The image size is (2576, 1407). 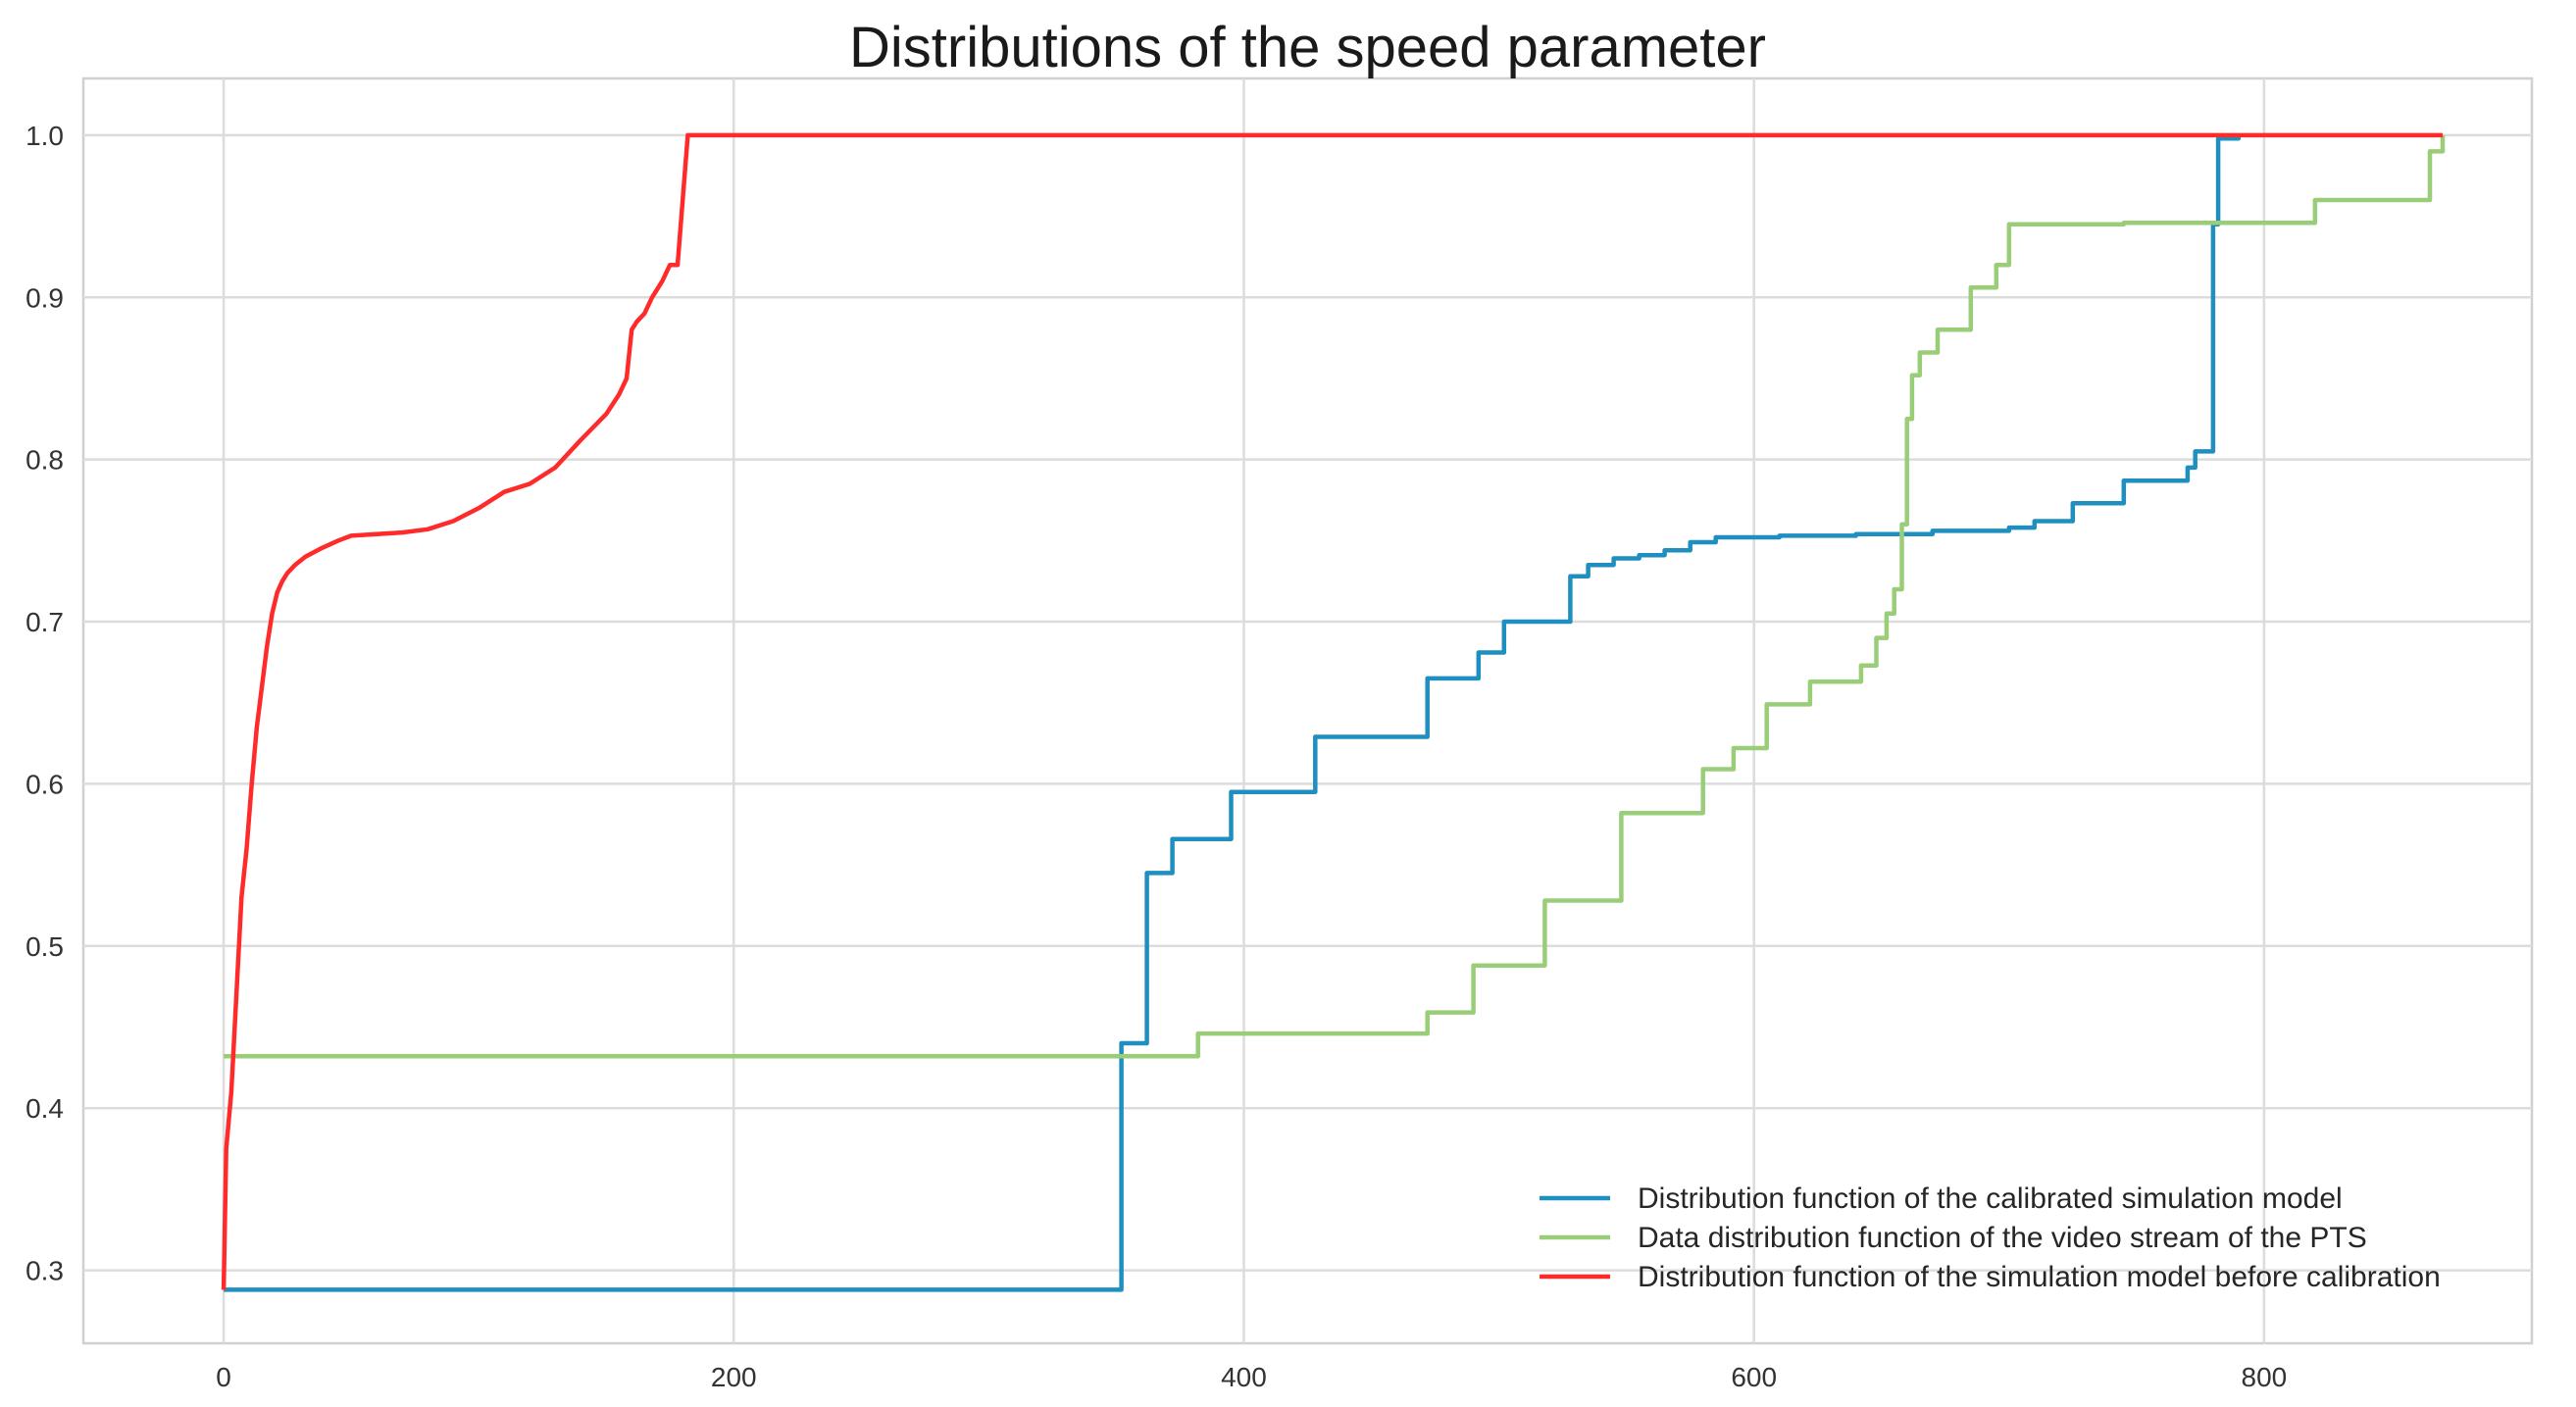 What do you see at coordinates (1308, 47) in the screenshot?
I see `chart-title: Distributions of the speed parameter` at bounding box center [1308, 47].